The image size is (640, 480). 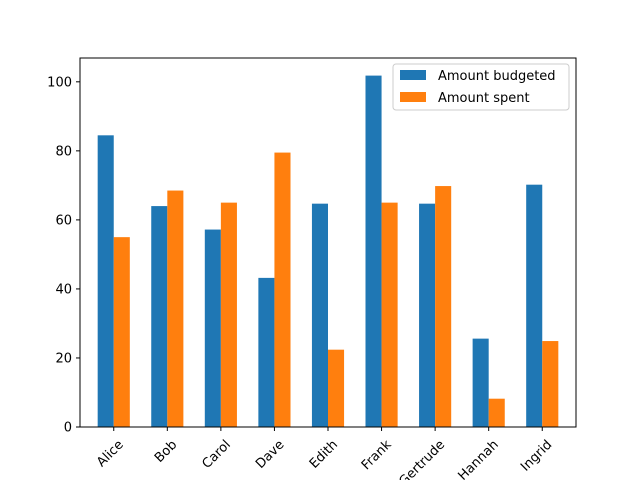 What do you see at coordinates (443, 306) in the screenshot?
I see `bar-spent-gertrude` at bounding box center [443, 306].